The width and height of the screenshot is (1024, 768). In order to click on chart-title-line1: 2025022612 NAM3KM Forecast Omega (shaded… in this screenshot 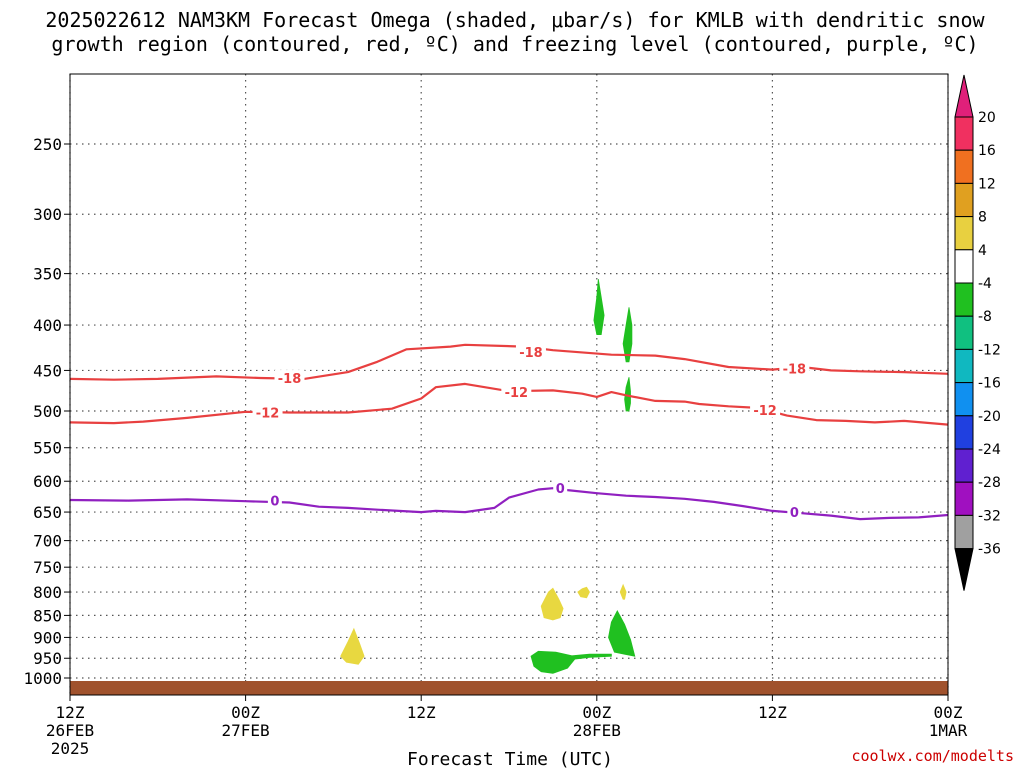, I will do `click(515, 20)`.